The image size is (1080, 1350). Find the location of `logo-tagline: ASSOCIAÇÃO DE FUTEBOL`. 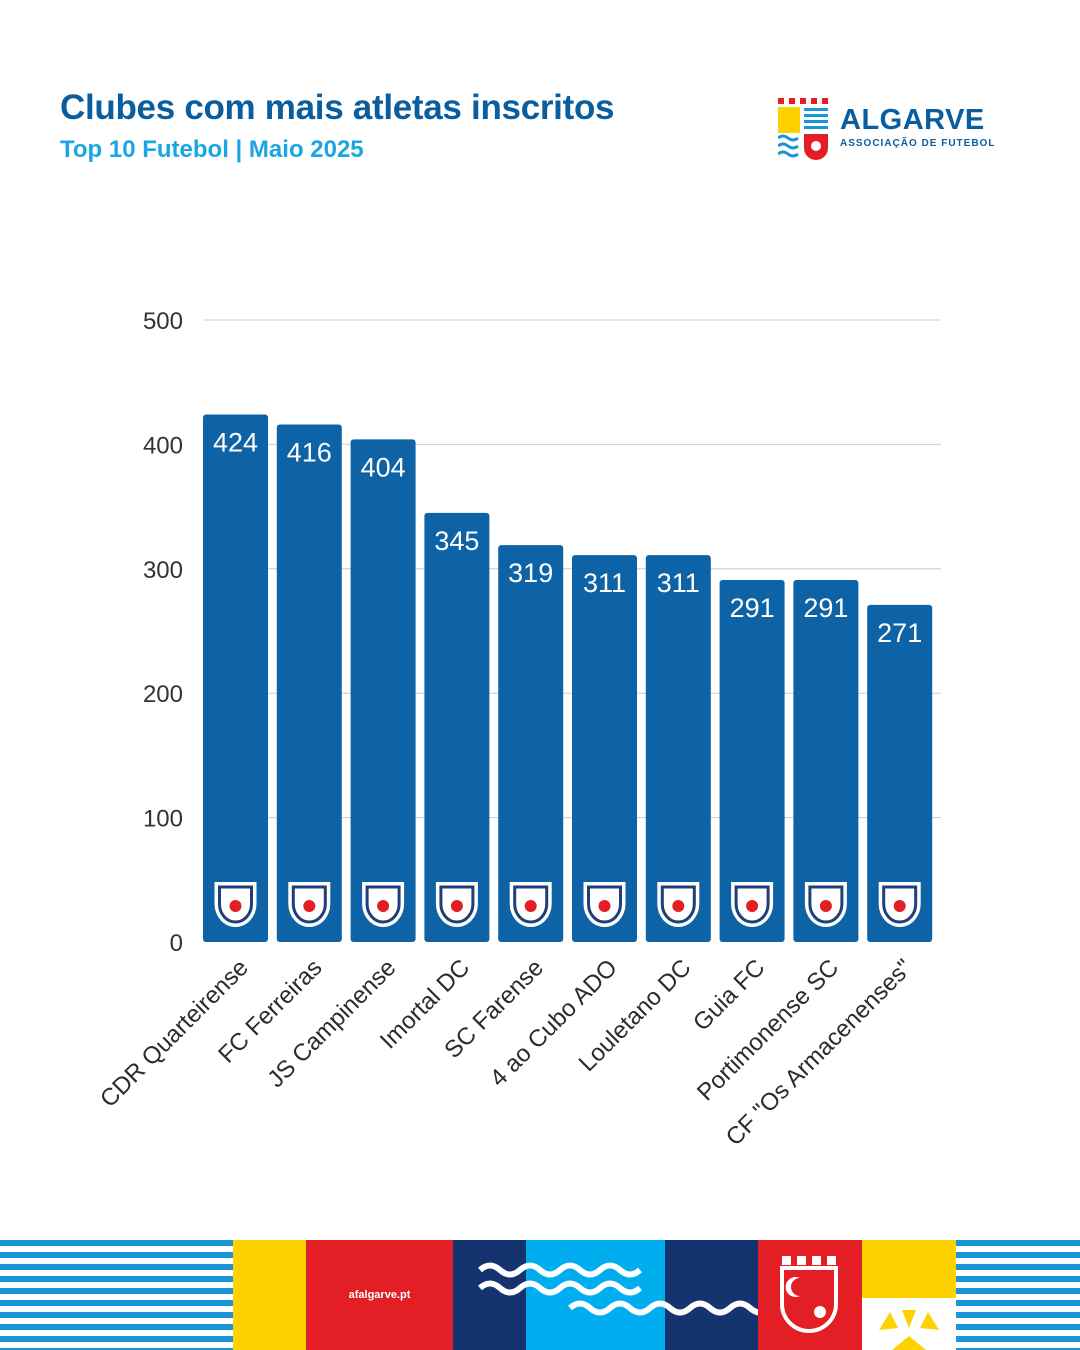

logo-tagline: ASSOCIAÇÃO DE FUTEBOL is located at coordinates (918, 143).